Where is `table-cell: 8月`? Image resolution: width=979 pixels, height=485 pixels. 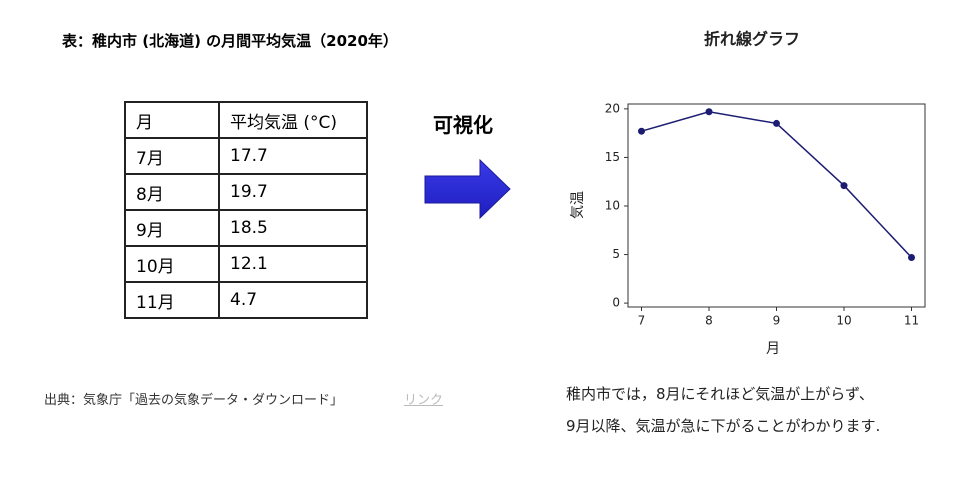 table-cell: 8月 is located at coordinates (172, 192).